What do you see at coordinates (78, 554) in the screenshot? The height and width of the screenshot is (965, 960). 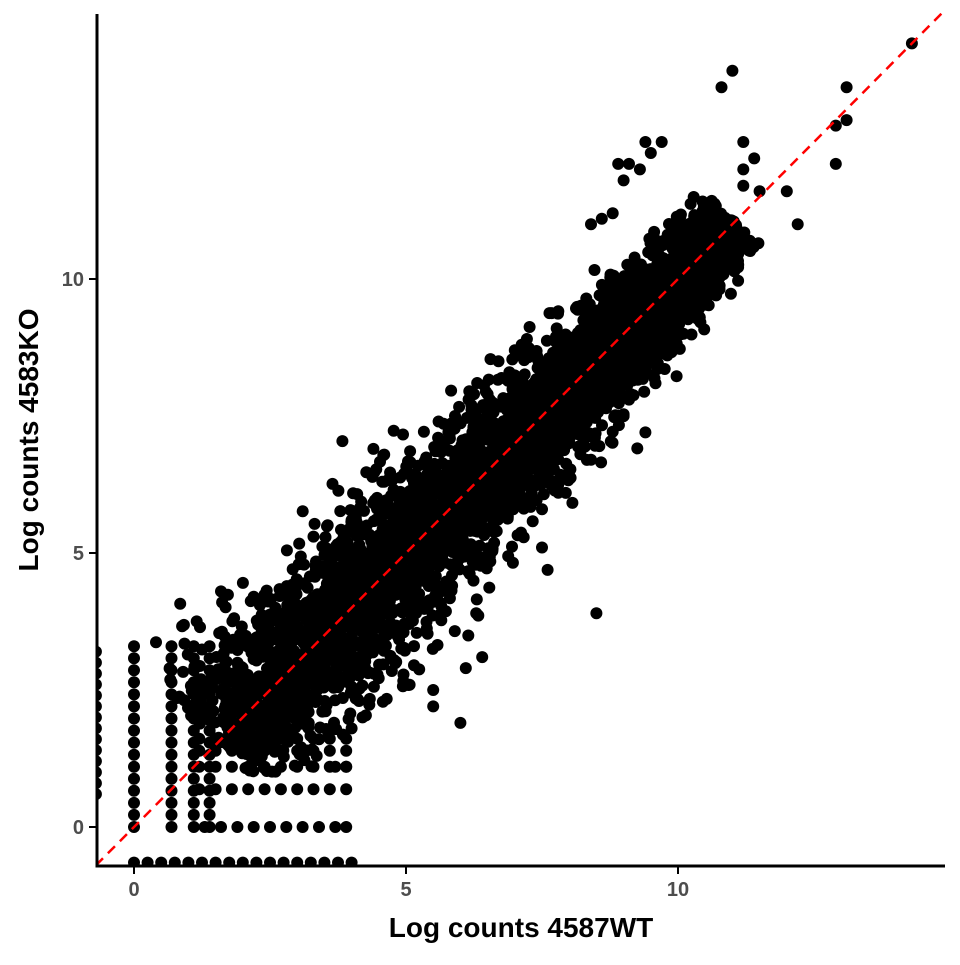 I see `y-tick-label: 5` at bounding box center [78, 554].